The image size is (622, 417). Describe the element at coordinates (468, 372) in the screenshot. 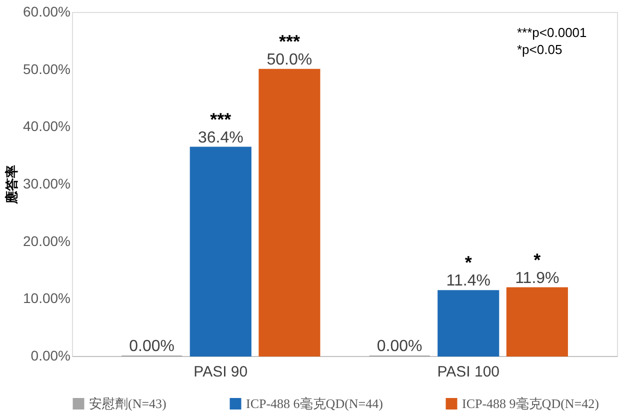

I see `x-tick-label: PASI 100` at that location.